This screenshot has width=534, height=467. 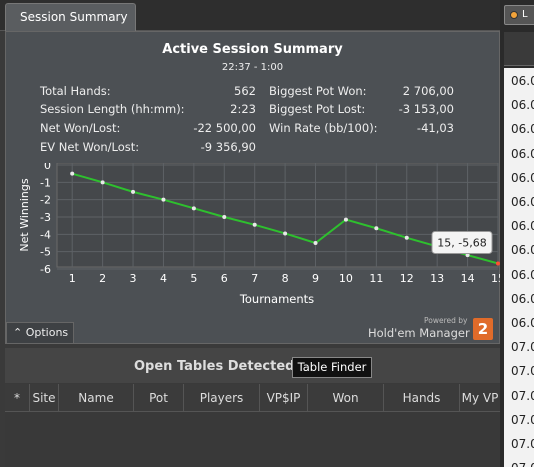 What do you see at coordinates (159, 398) in the screenshot?
I see `column-header-pot: Pot` at bounding box center [159, 398].